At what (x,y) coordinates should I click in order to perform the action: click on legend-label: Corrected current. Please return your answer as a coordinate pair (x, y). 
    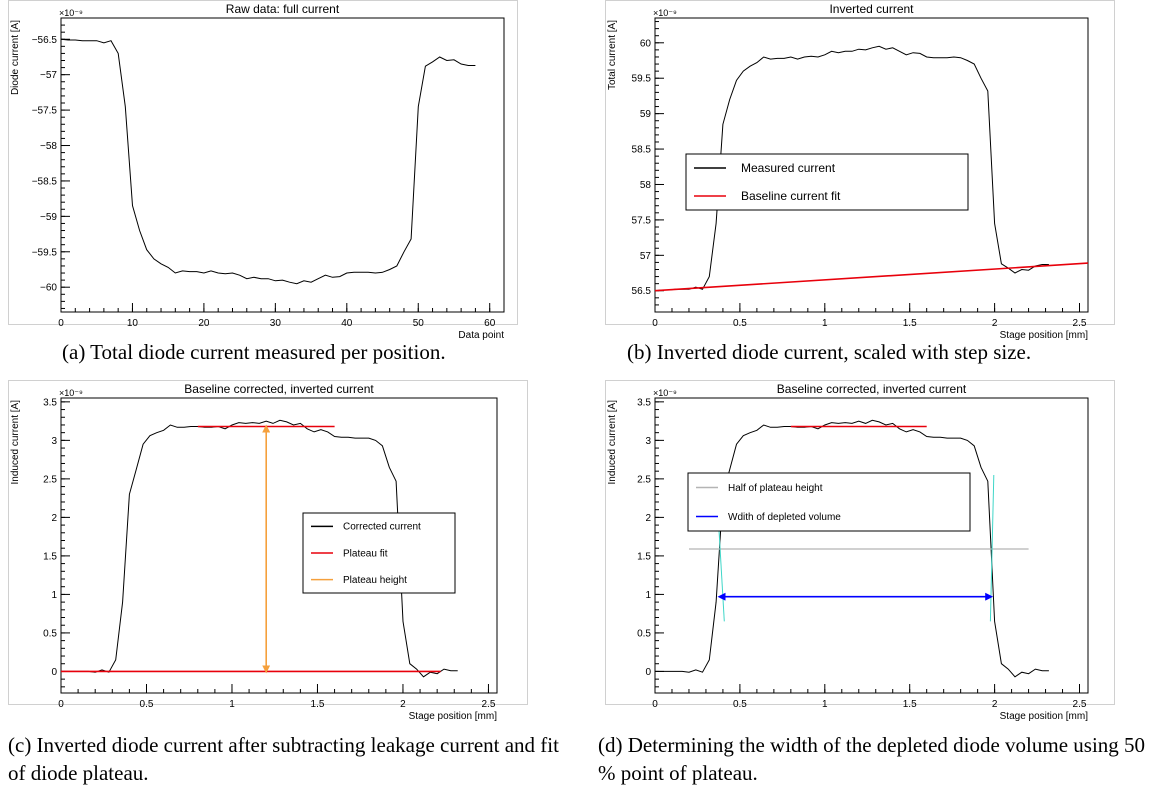
    Looking at the image, I should click on (382, 527).